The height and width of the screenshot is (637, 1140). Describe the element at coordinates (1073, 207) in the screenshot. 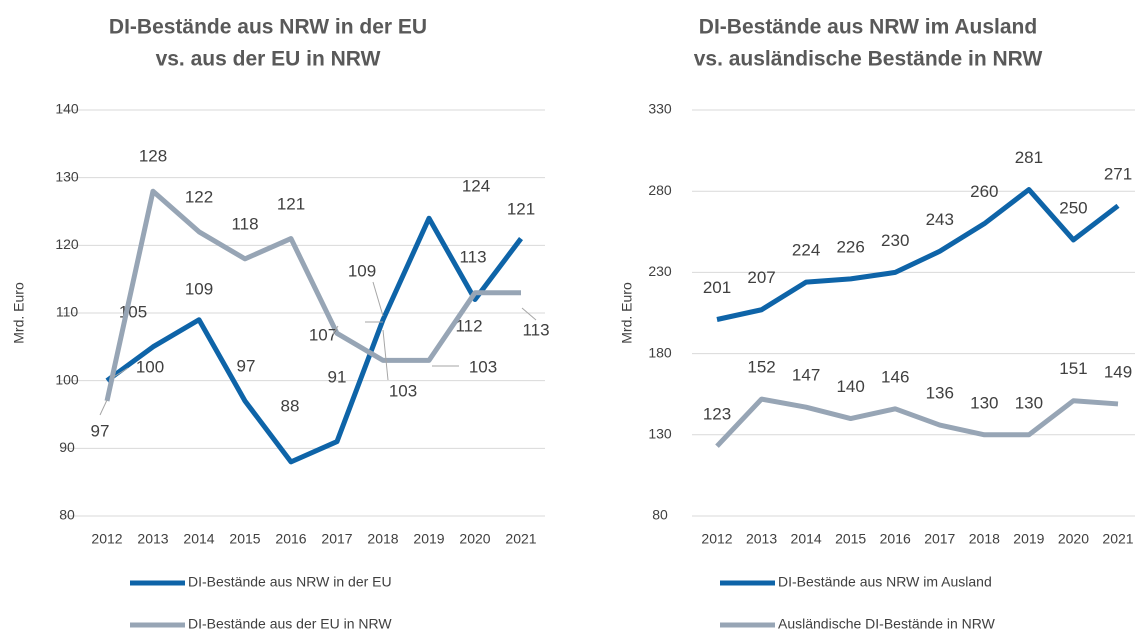

I see `data-label: 250` at that location.